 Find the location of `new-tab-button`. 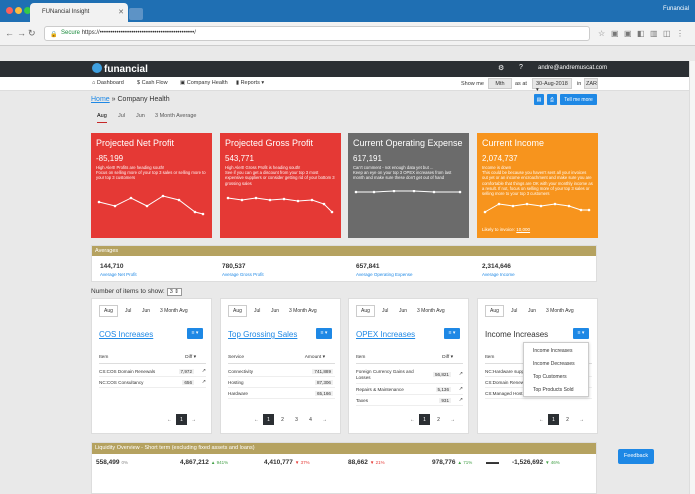

new-tab-button is located at coordinates (136, 14).